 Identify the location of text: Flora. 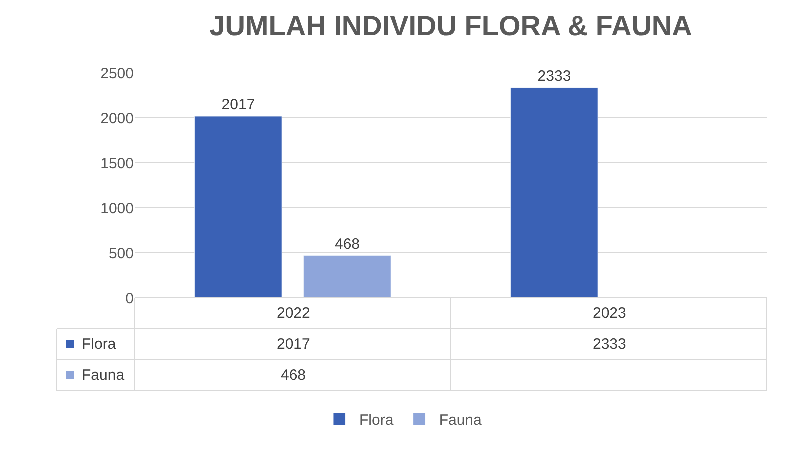
(377, 421).